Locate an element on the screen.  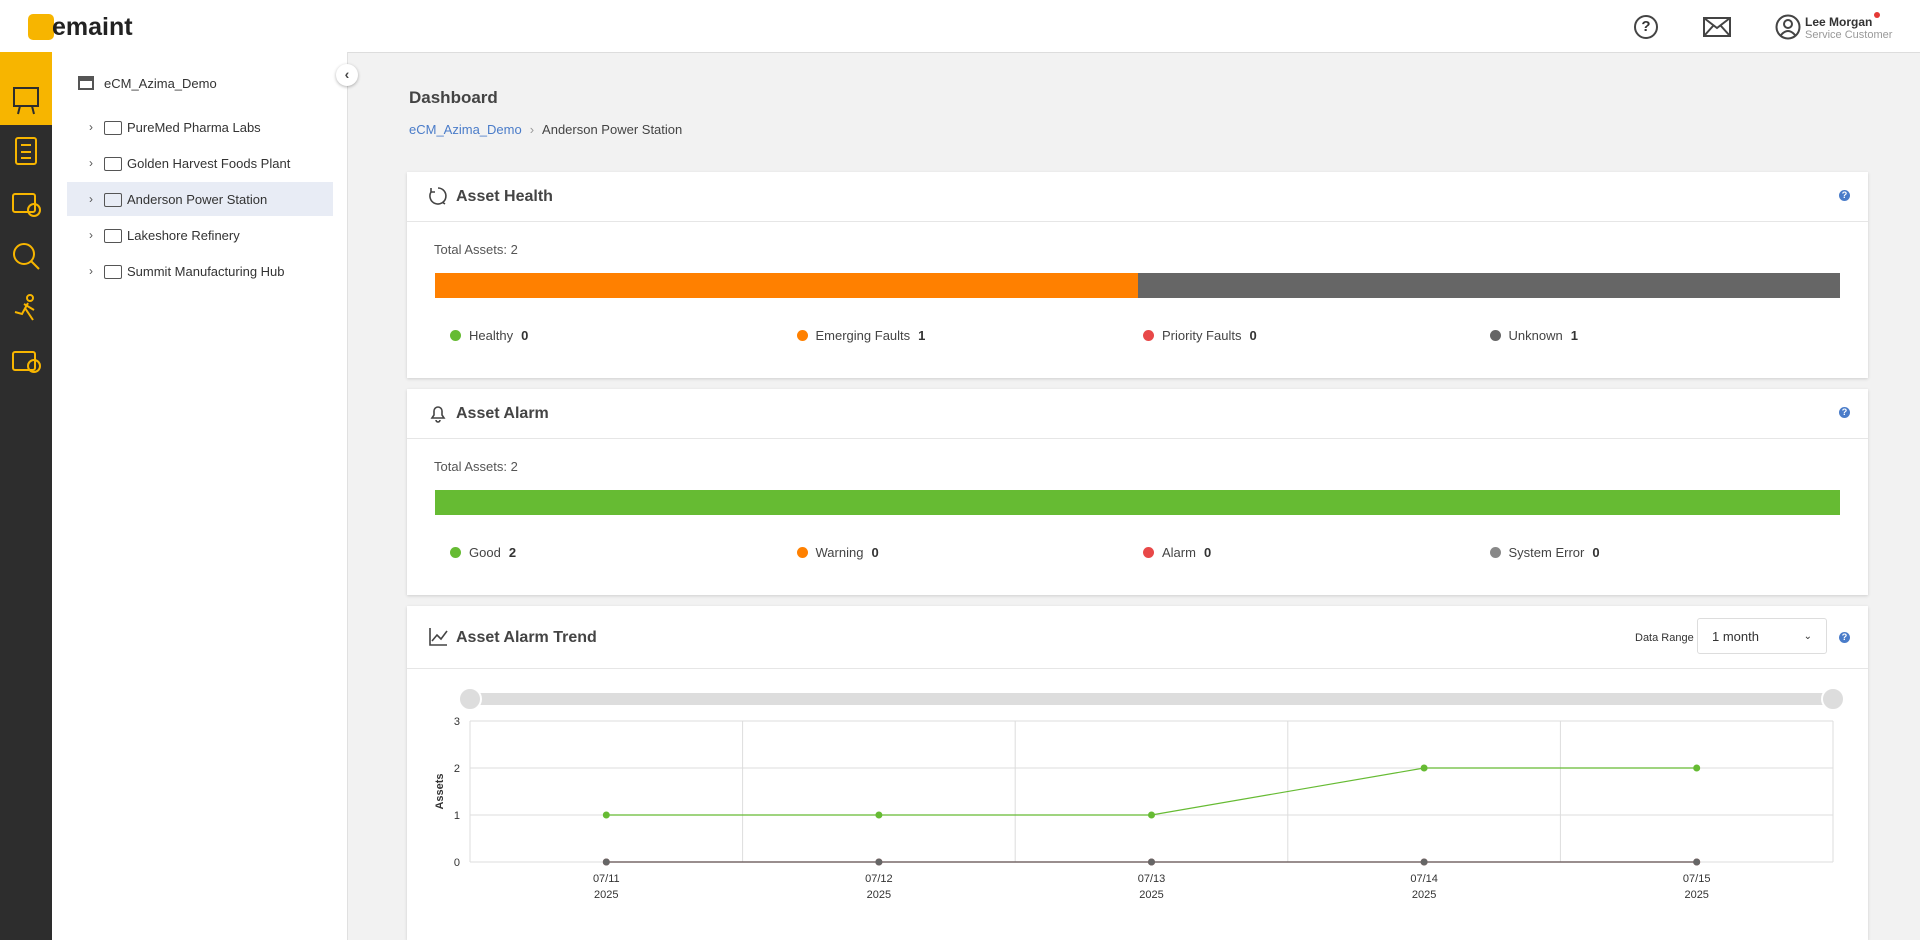
logo: emaint is located at coordinates (92, 27).